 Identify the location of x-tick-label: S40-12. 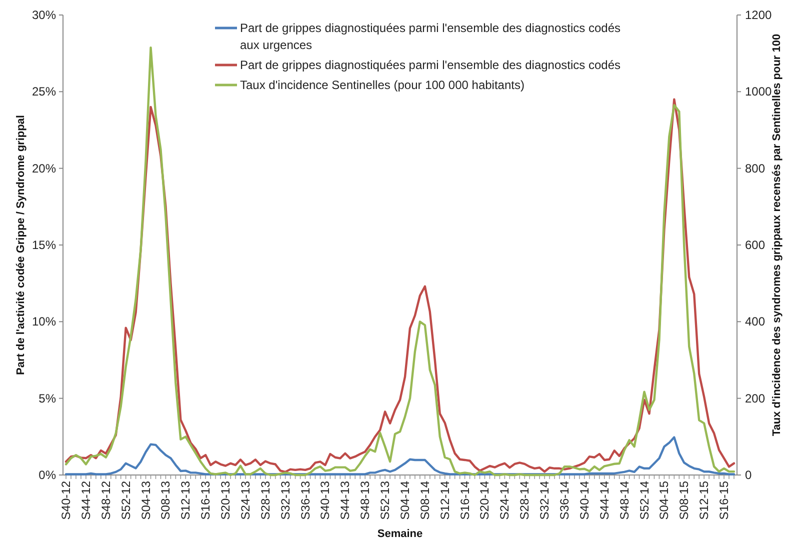
(66, 500).